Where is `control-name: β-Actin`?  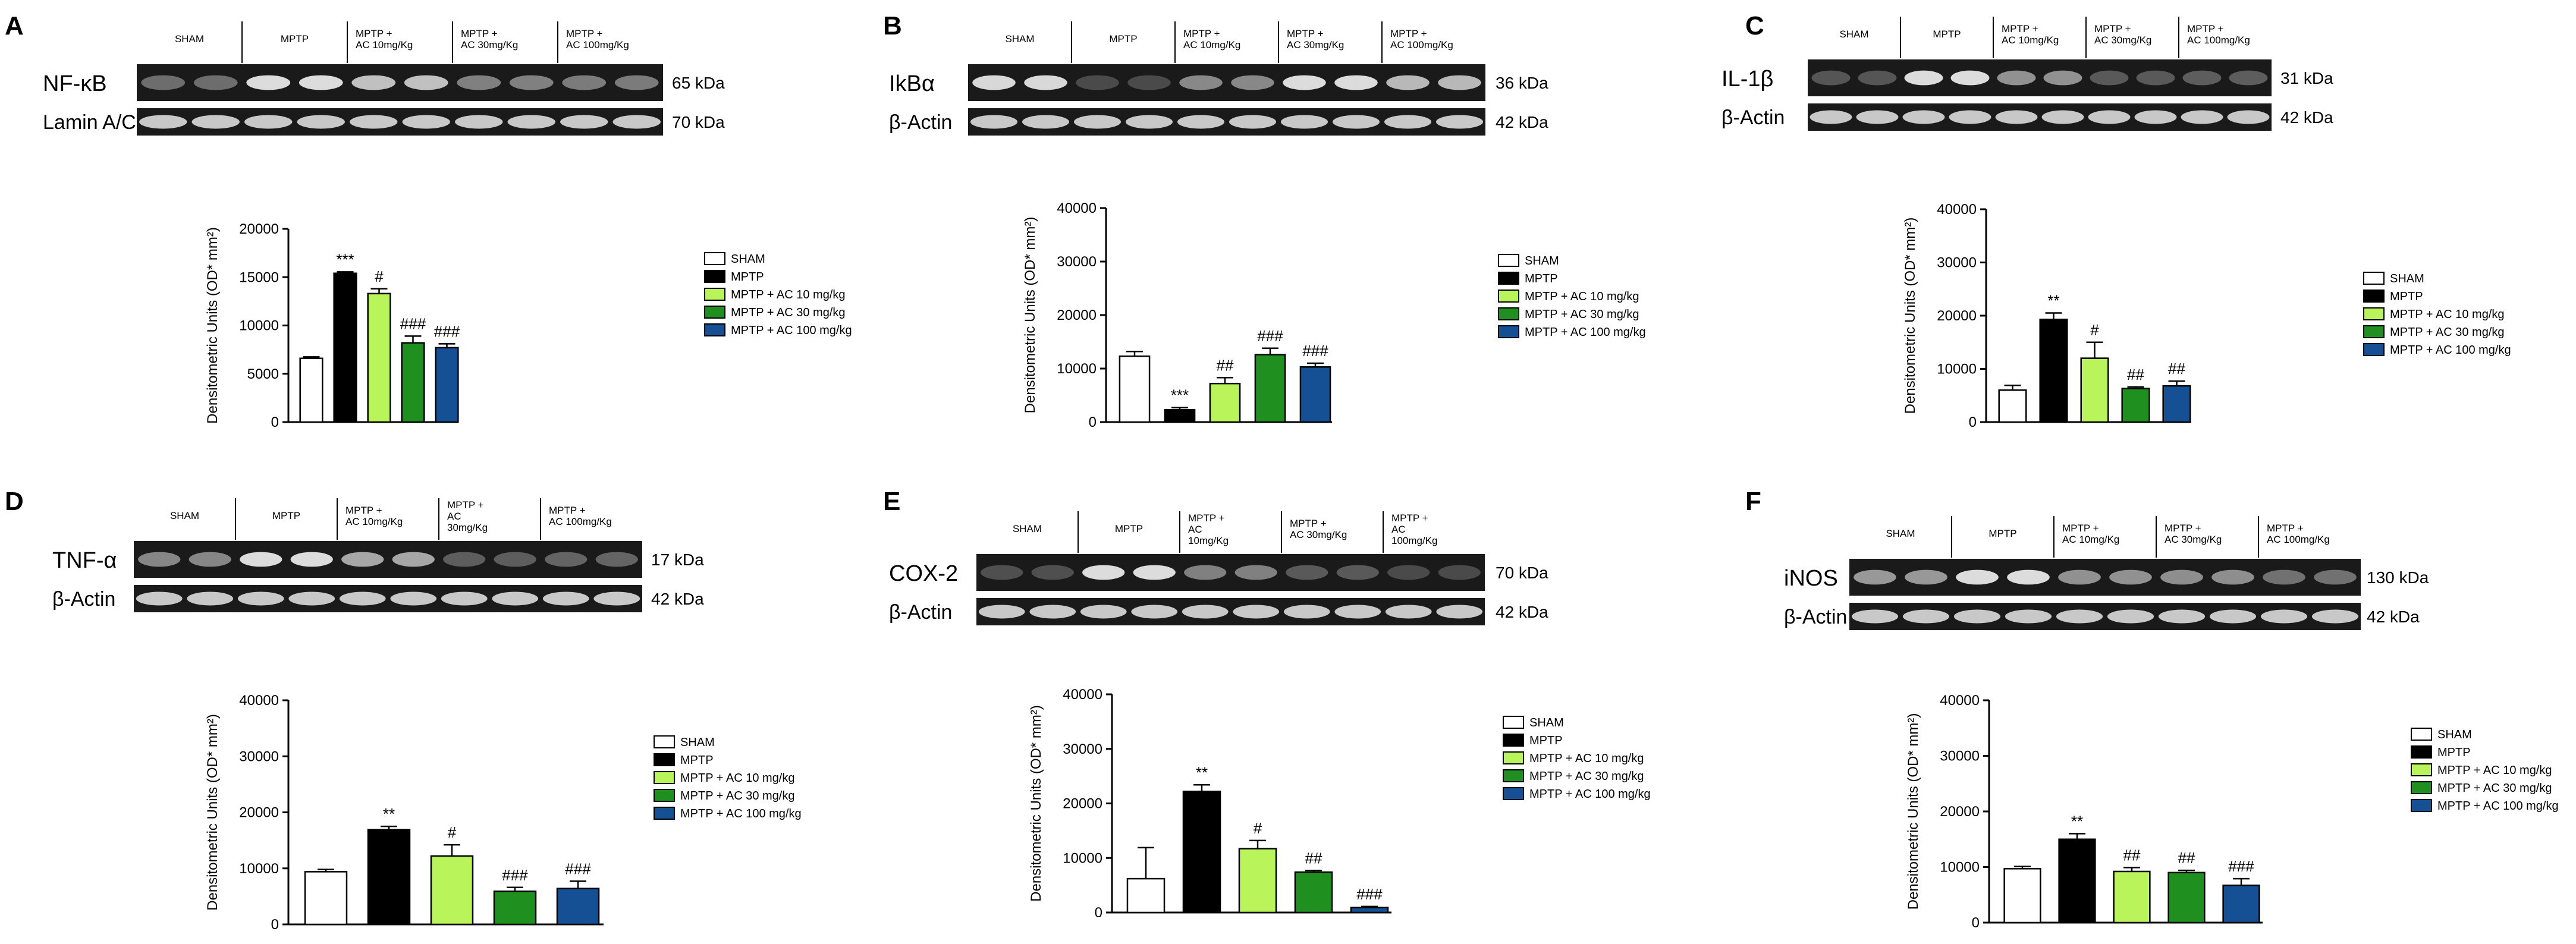
control-name: β-Actin is located at coordinates (83, 599).